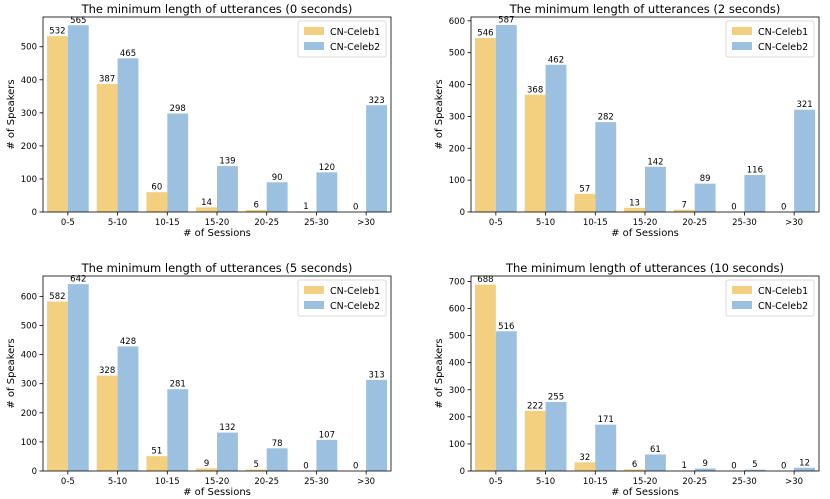 This screenshot has width=830, height=499. Describe the element at coordinates (227, 428) in the screenshot. I see `data-label: 132` at that location.